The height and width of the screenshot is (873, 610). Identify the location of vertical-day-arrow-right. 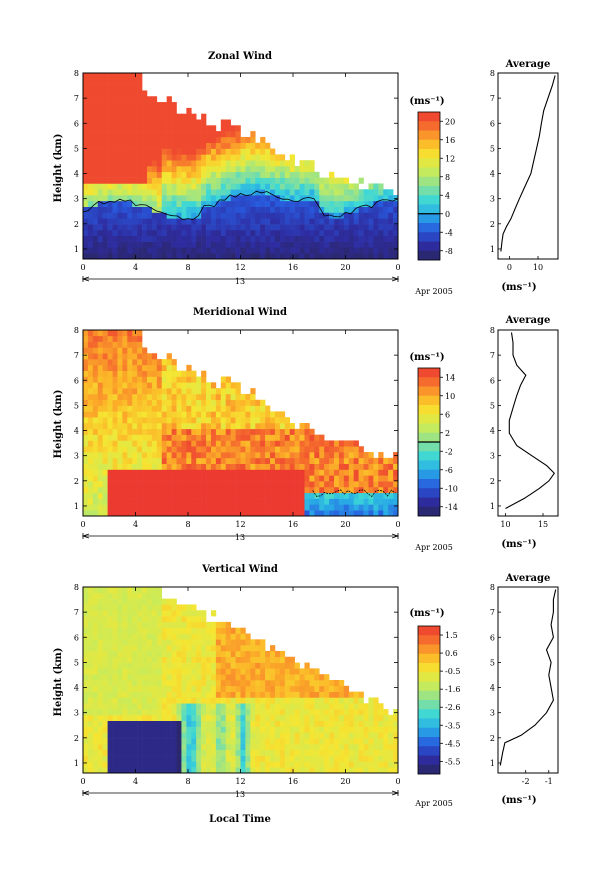
(395, 793).